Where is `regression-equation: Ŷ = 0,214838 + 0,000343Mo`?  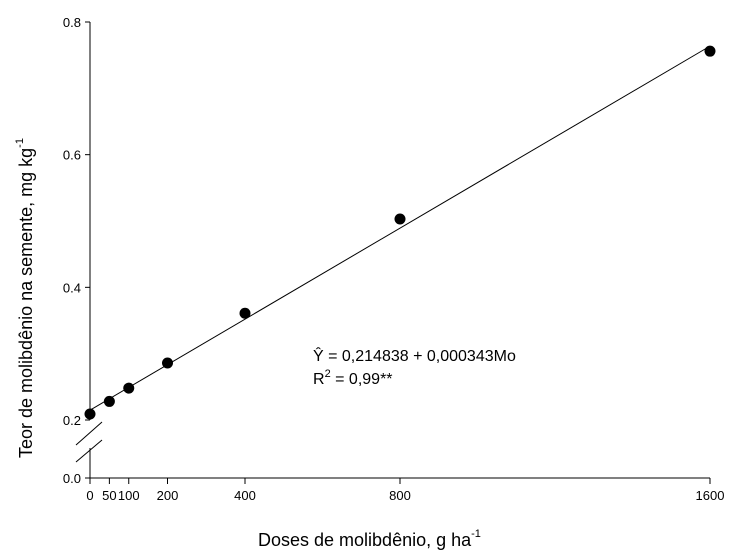 regression-equation: Ŷ = 0,214838 + 0,000343Mo is located at coordinates (414, 355).